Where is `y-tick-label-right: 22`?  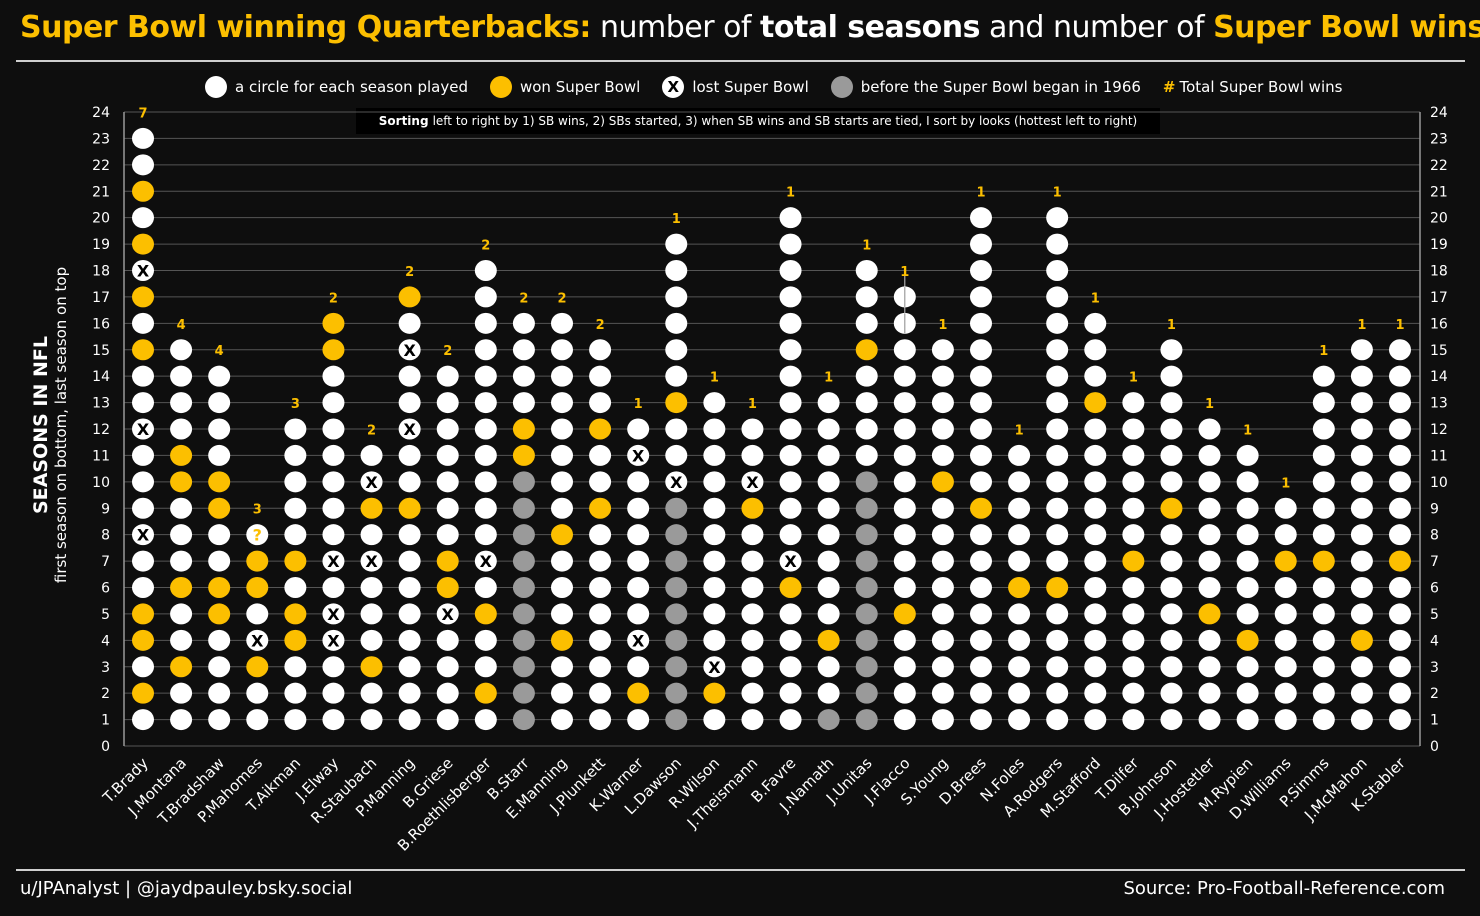 y-tick-label-right: 22 is located at coordinates (1439, 166).